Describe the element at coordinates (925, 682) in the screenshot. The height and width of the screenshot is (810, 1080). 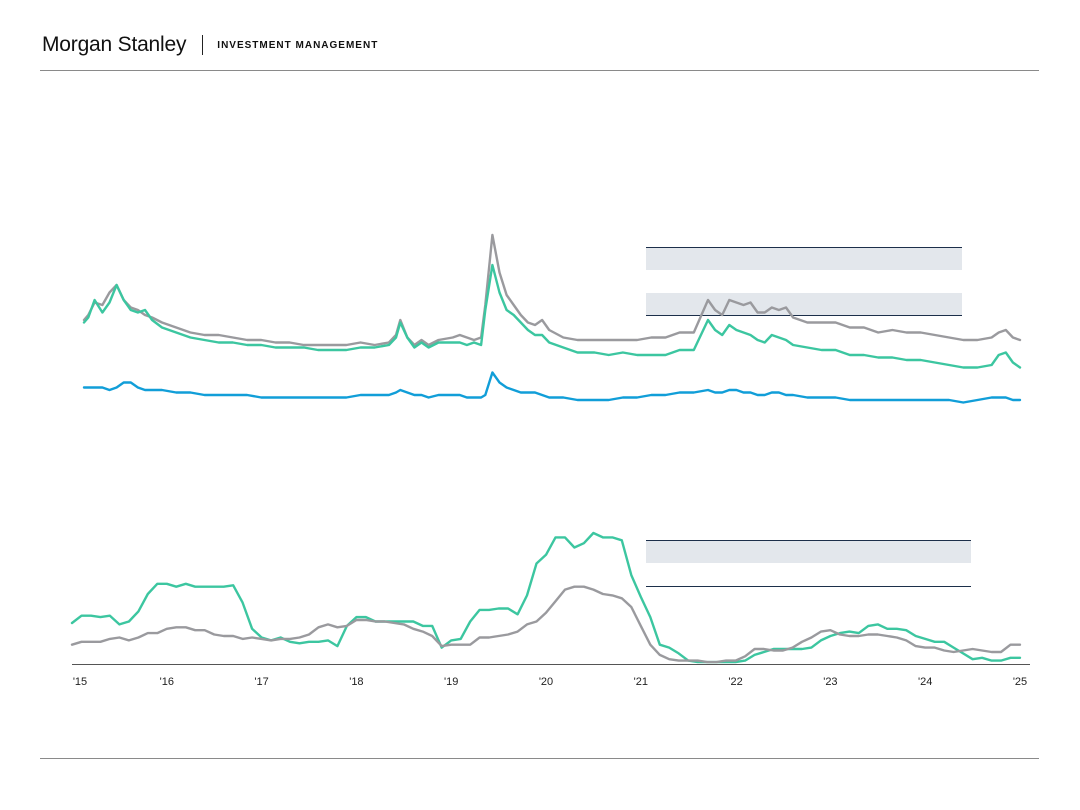
I see `x-tick-label: '24` at that location.